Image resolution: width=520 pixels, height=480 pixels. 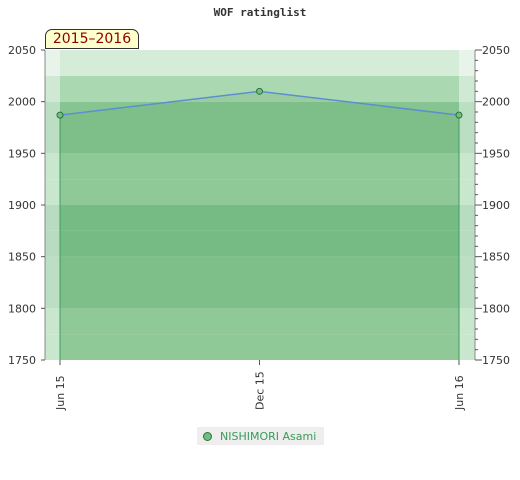 What do you see at coordinates (92, 39) in the screenshot?
I see `period-badge: 2015–2016` at bounding box center [92, 39].